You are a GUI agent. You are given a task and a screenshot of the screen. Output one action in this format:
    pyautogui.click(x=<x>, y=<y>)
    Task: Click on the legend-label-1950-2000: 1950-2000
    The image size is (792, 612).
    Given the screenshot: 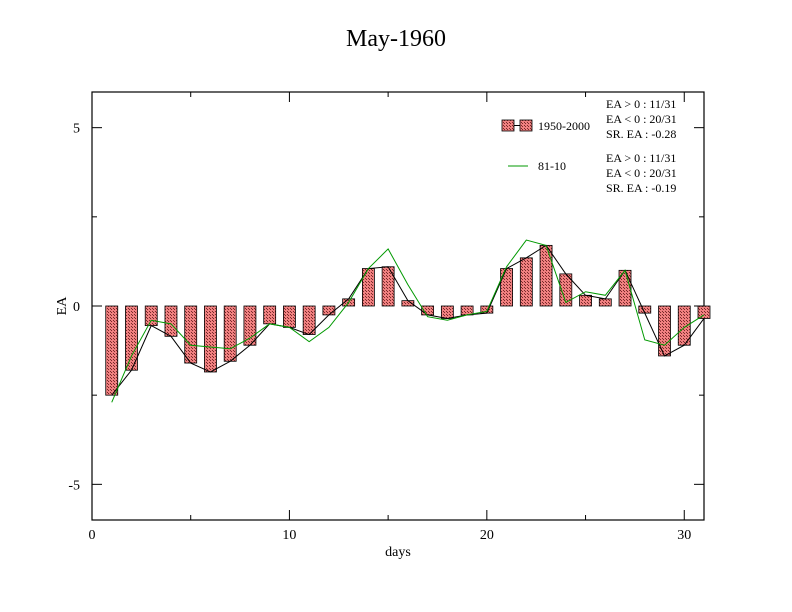 What is the action you would take?
    pyautogui.click(x=564, y=126)
    